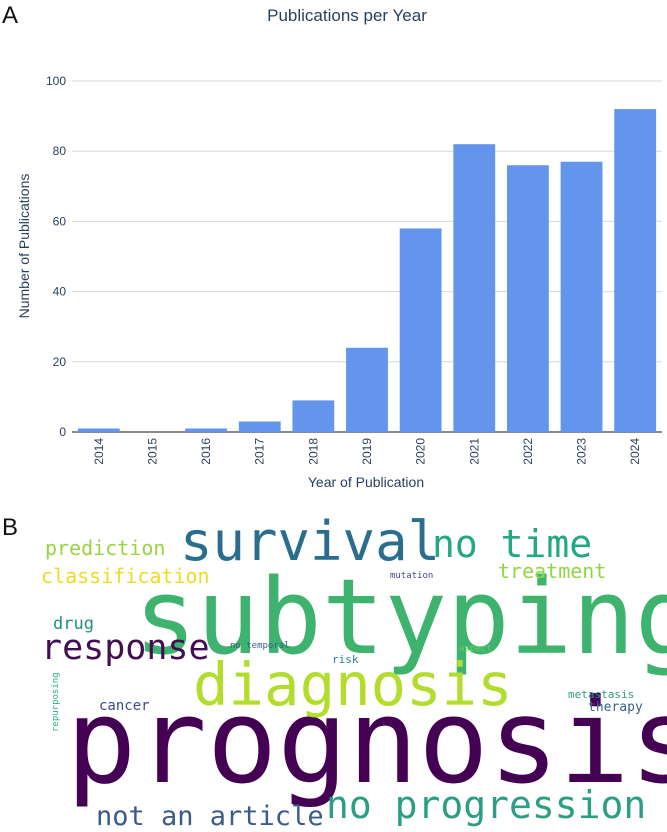 The width and height of the screenshot is (667, 832). Describe the element at coordinates (345, 659) in the screenshot. I see `word-risk: risk` at that location.